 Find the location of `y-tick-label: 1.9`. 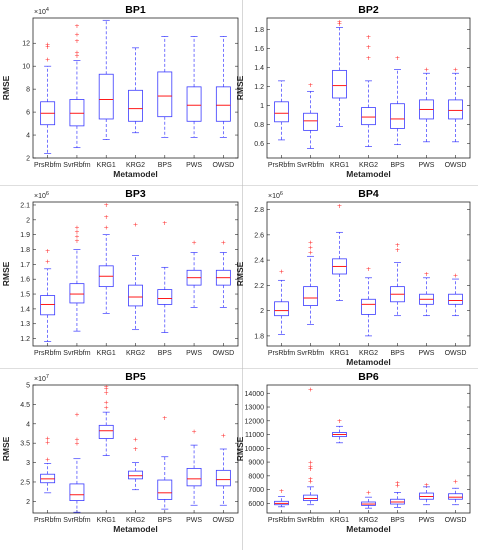

y-tick-label: 1.9 is located at coordinates (25, 235).